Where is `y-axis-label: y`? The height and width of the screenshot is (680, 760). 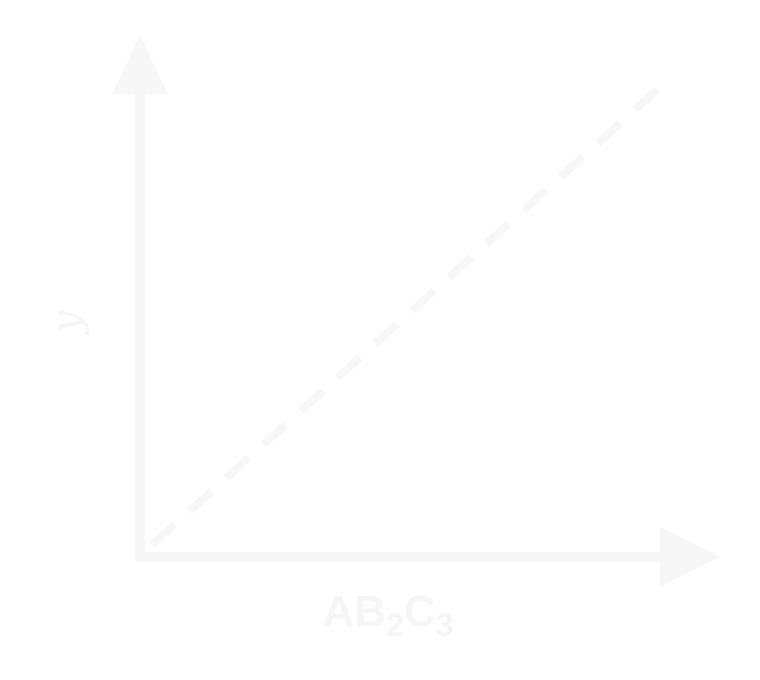
y-axis-label: y is located at coordinates (67, 322).